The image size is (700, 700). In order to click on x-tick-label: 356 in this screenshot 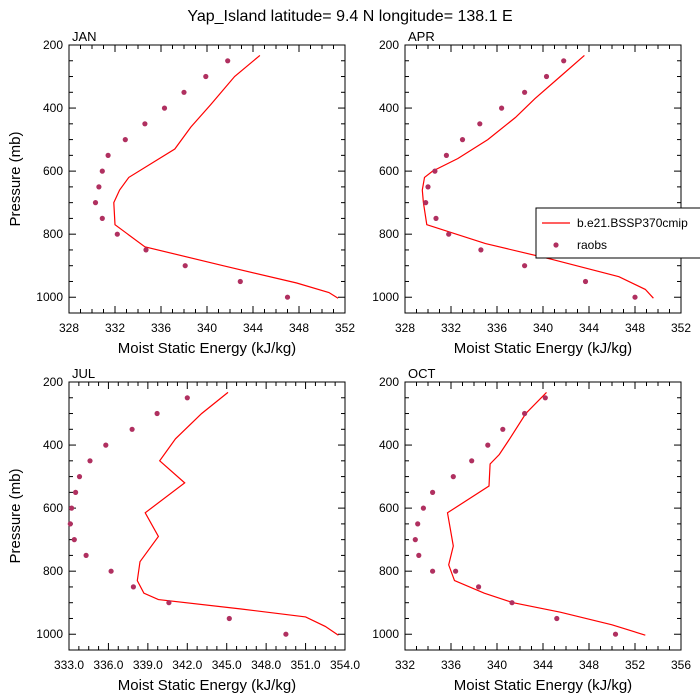, I will do `click(681, 665)`.